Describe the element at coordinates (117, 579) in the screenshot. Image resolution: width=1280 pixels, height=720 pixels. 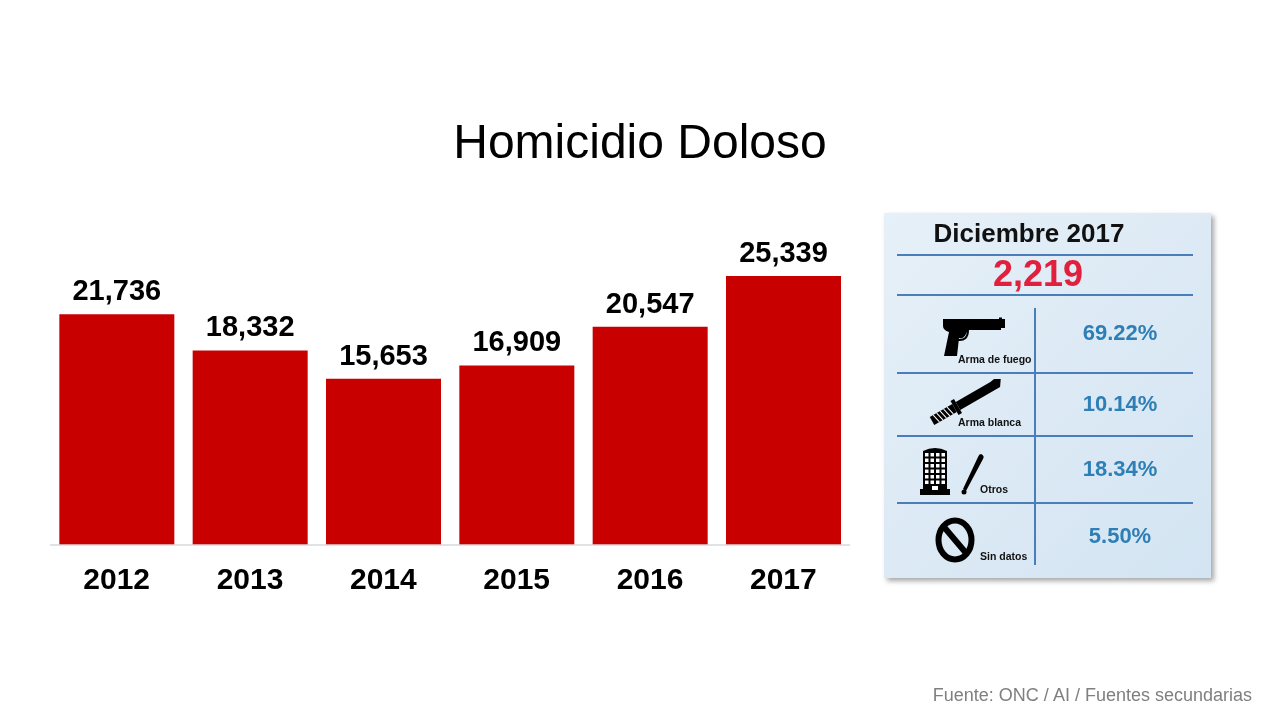
I see `x-tick-label: 2012` at that location.